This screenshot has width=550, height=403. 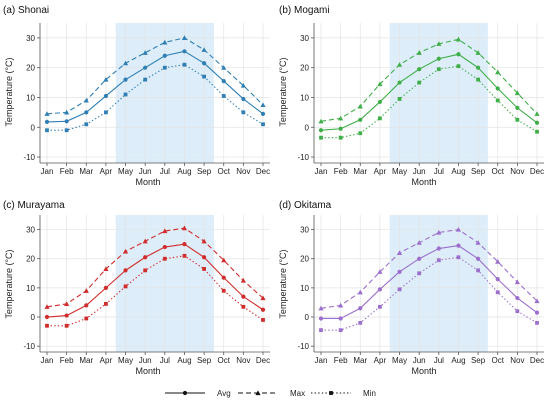 I want to click on x-tick-label: Jul, so click(x=439, y=171).